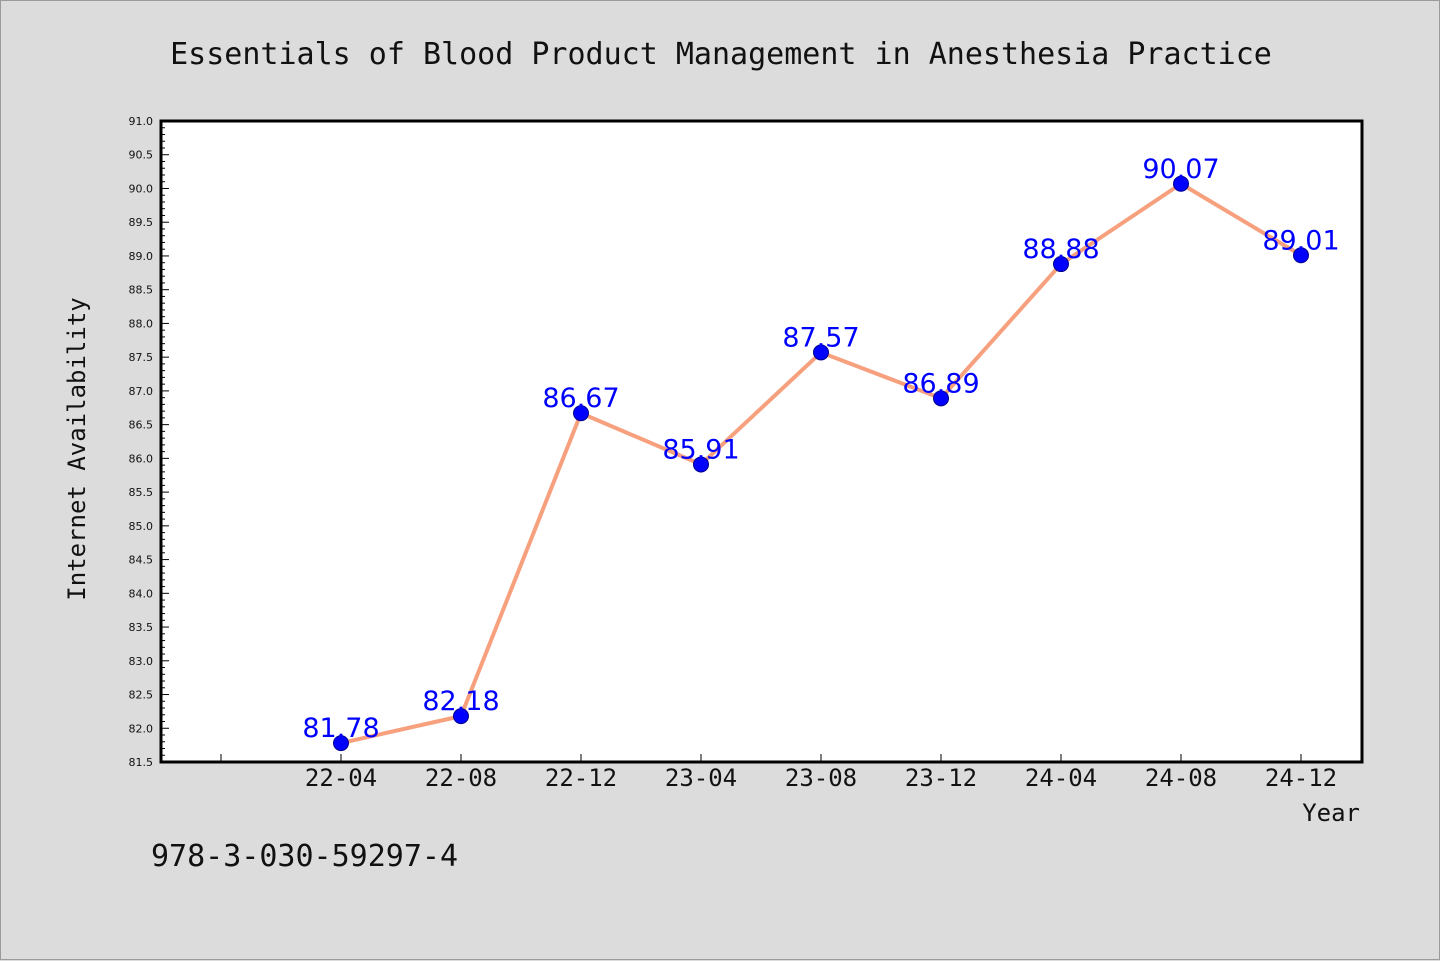 The height and width of the screenshot is (961, 1440). Describe the element at coordinates (1300, 240) in the screenshot. I see `data-value-label: 89.01` at that location.